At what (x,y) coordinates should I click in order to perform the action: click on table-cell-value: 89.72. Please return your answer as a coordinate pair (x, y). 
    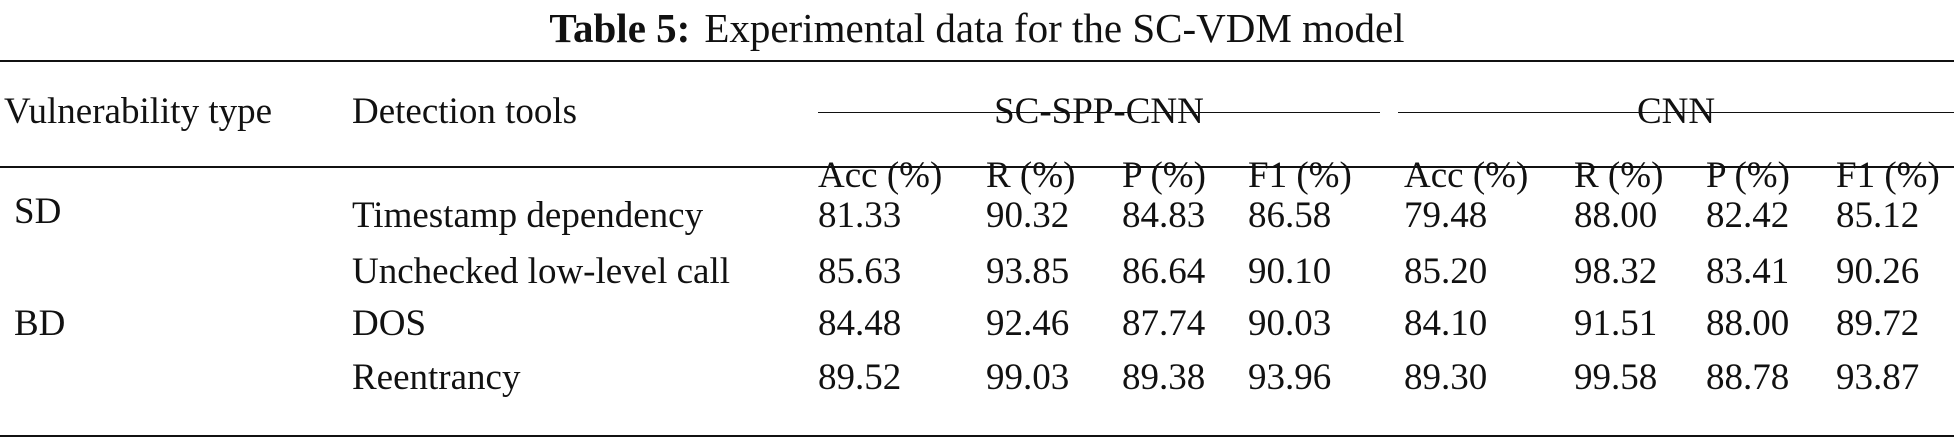
    Looking at the image, I should click on (1878, 323).